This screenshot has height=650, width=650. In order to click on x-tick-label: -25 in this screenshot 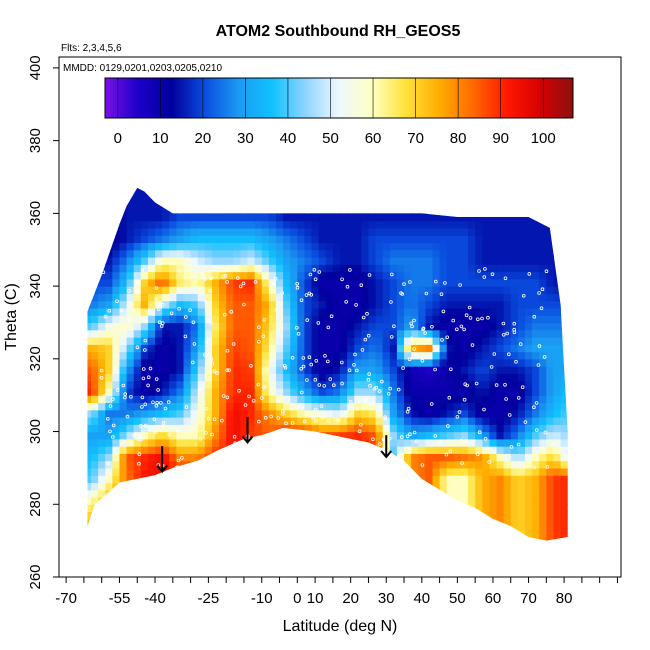, I will do `click(209, 598)`.